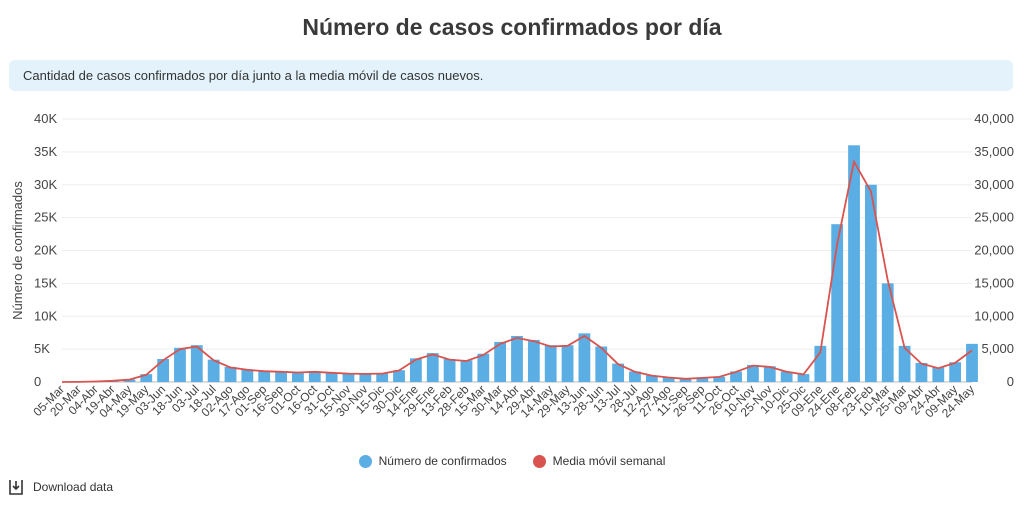 This screenshot has height=509, width=1024. I want to click on right-tick-label: 15,000, so click(994, 282).